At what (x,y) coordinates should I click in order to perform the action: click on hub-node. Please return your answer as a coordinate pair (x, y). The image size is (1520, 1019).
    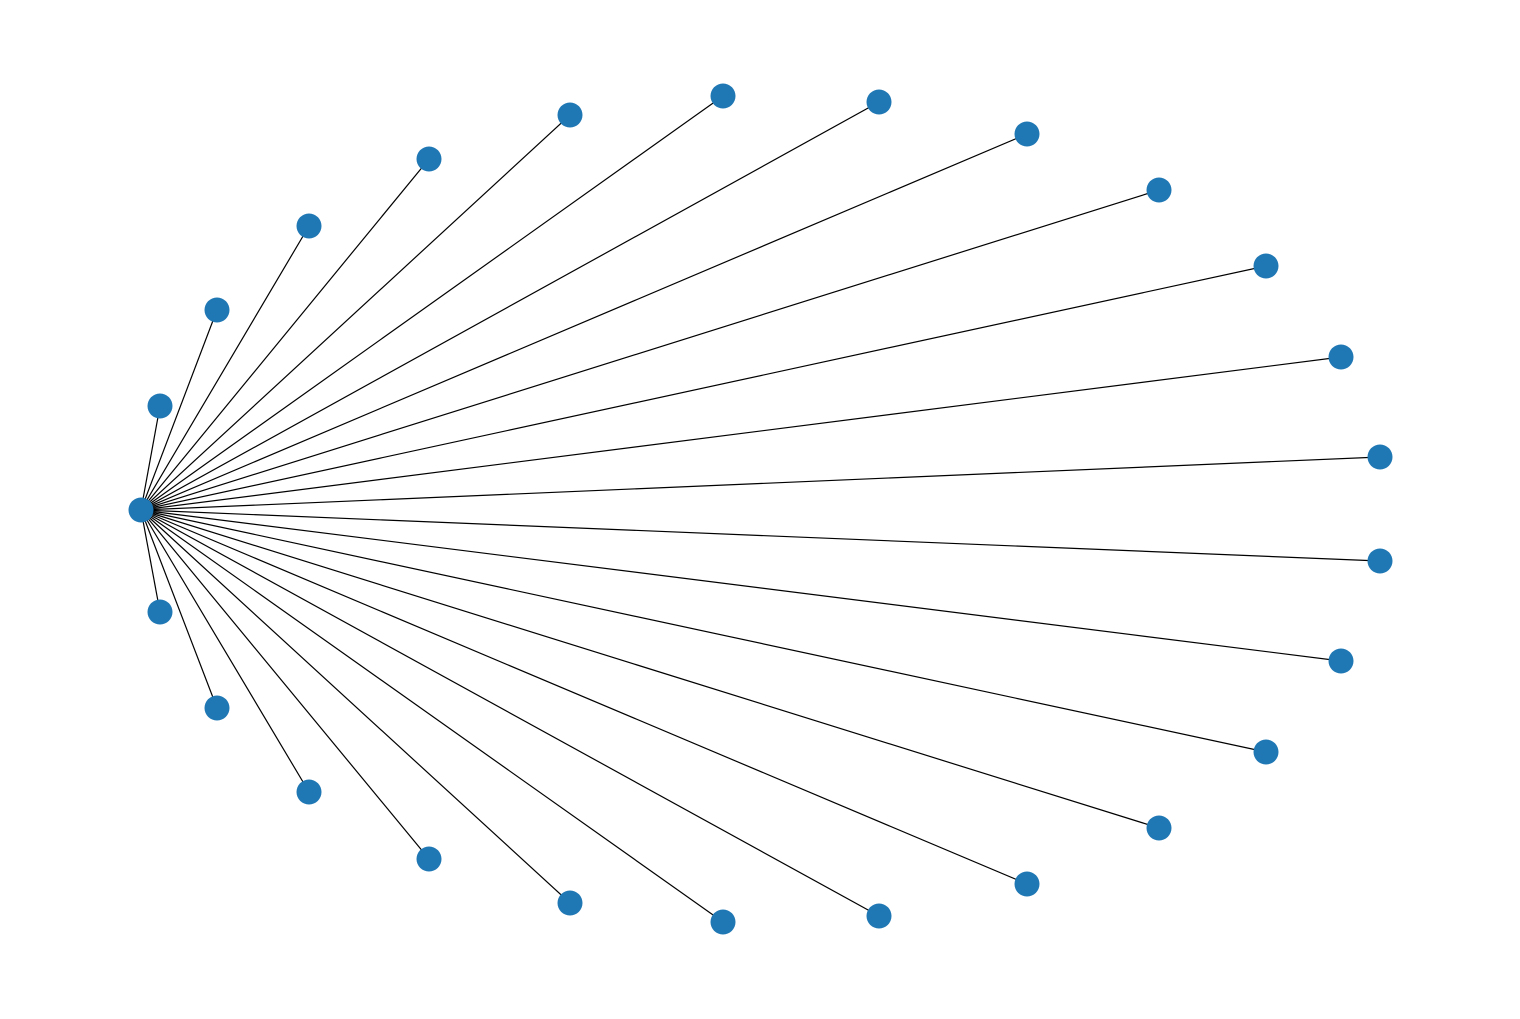
    Looking at the image, I should click on (141, 510).